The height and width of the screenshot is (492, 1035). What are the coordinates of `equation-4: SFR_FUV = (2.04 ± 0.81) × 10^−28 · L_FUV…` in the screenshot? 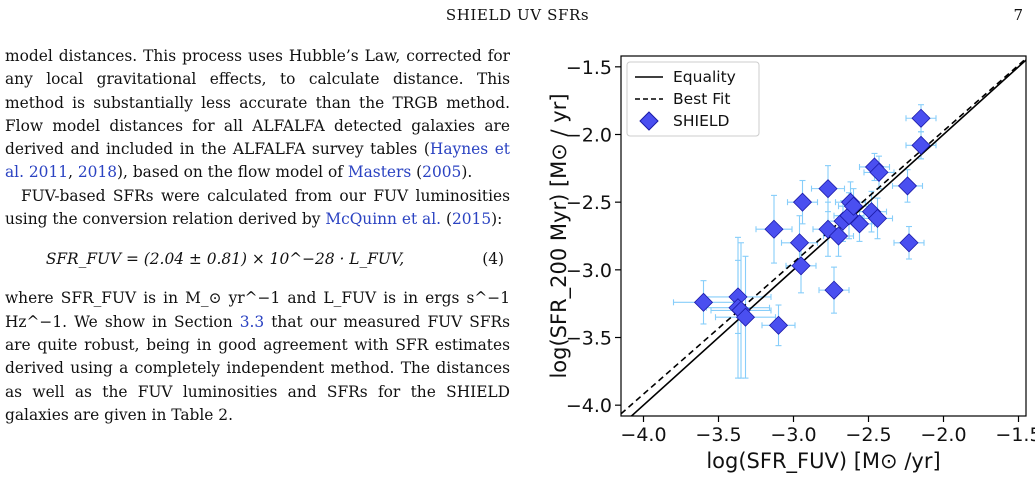 It's located at (257, 260).